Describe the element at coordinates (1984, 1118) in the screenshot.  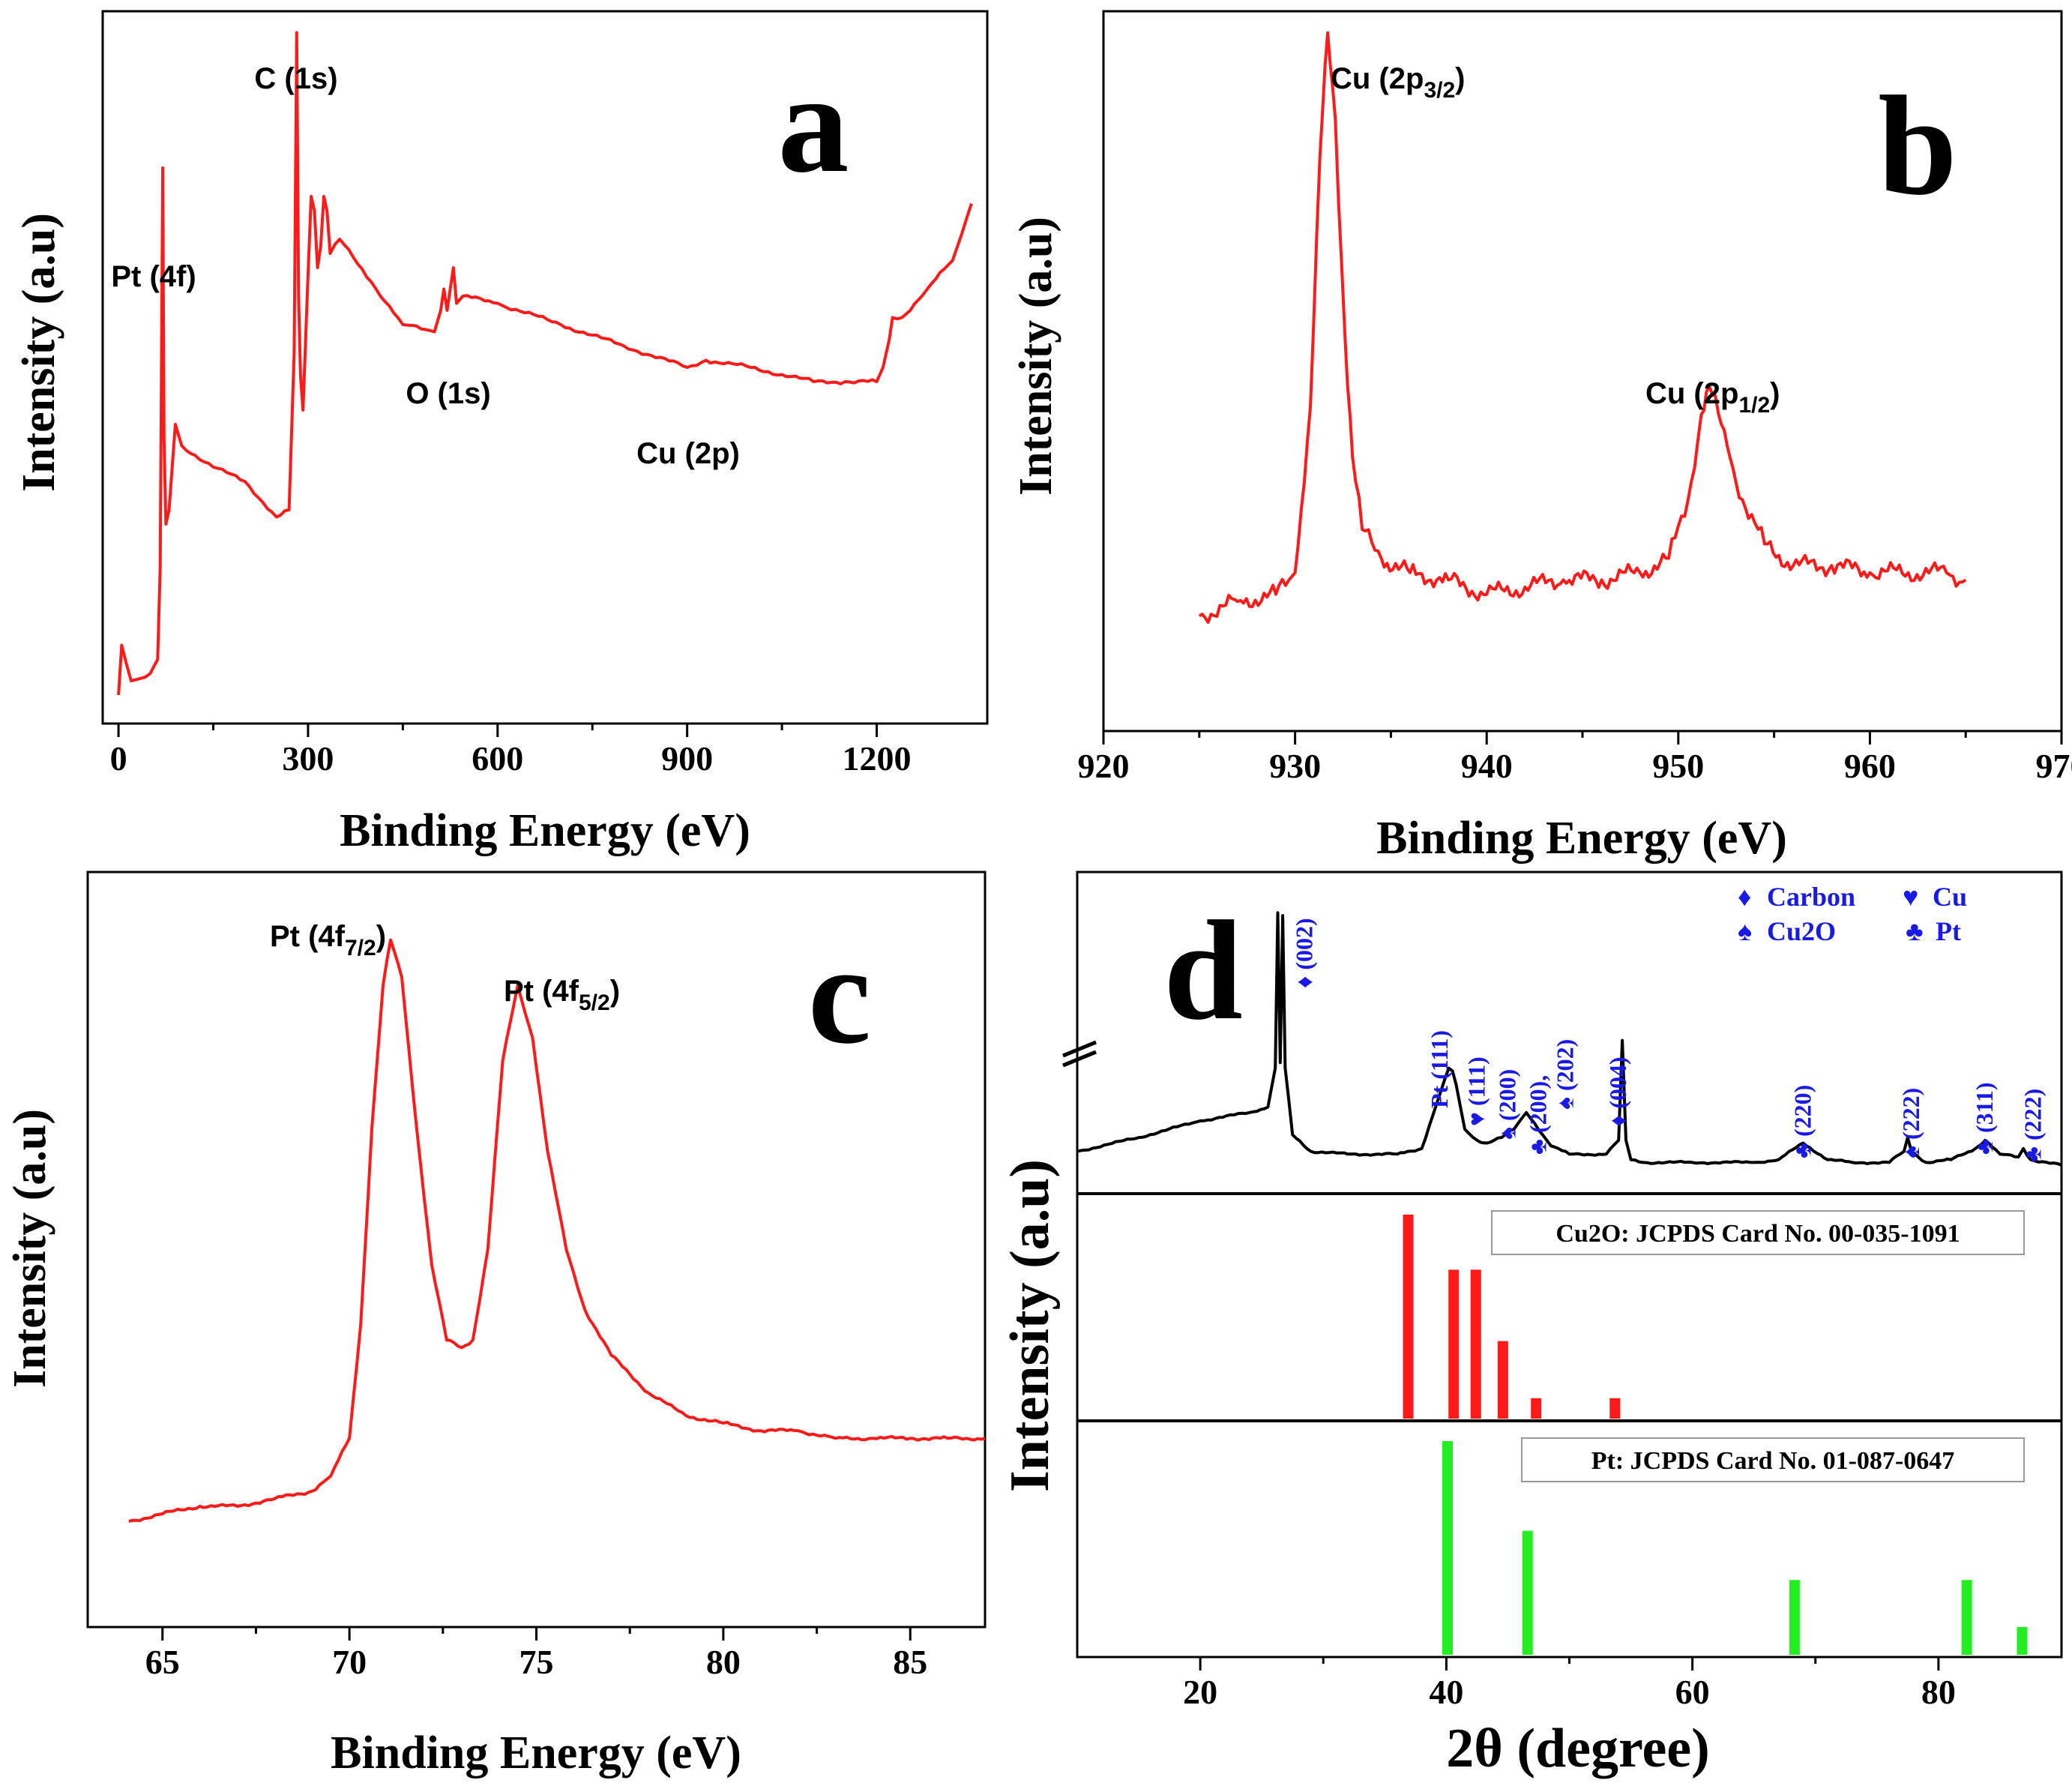
I see `hkl-label-9: ♣ (311)` at that location.